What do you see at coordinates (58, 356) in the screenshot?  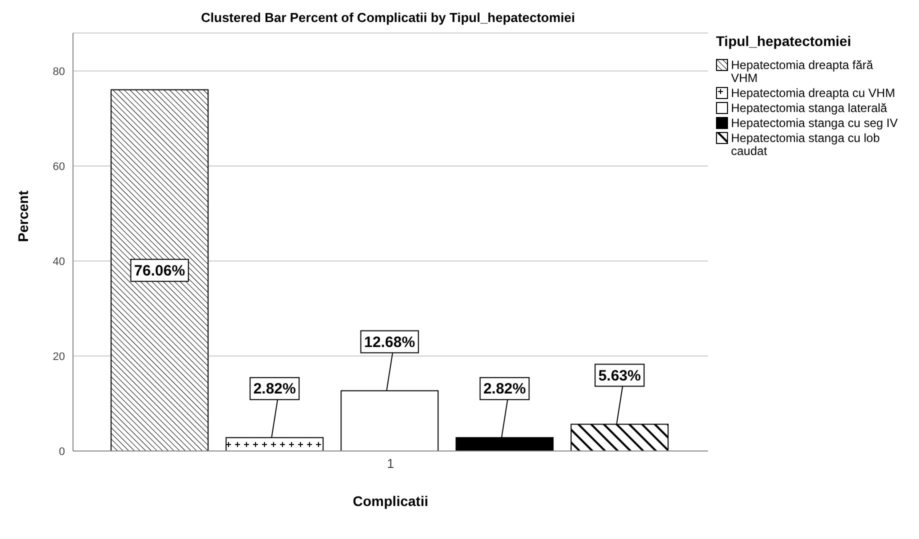 I see `y-tick-label: 20` at bounding box center [58, 356].